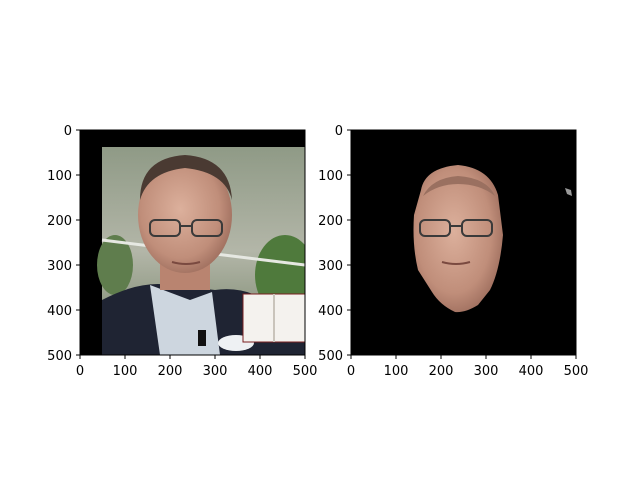 This screenshot has width=640, height=480. I want to click on left-x-tick-label: 200, so click(170, 371).